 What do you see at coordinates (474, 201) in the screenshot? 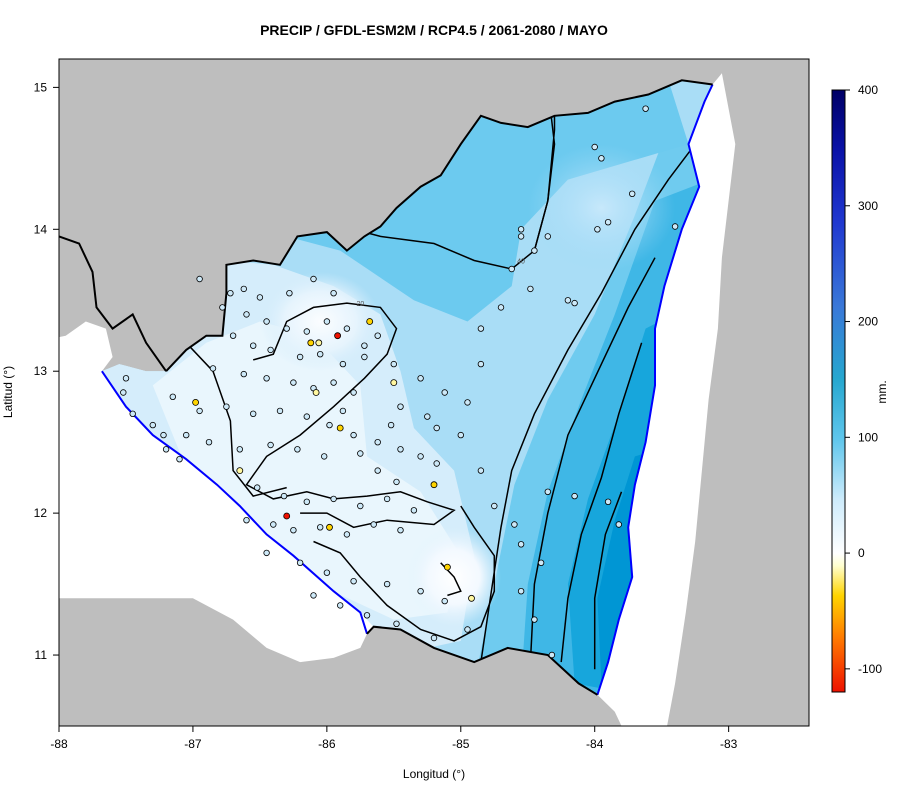
I see `band-north` at bounding box center [474, 201].